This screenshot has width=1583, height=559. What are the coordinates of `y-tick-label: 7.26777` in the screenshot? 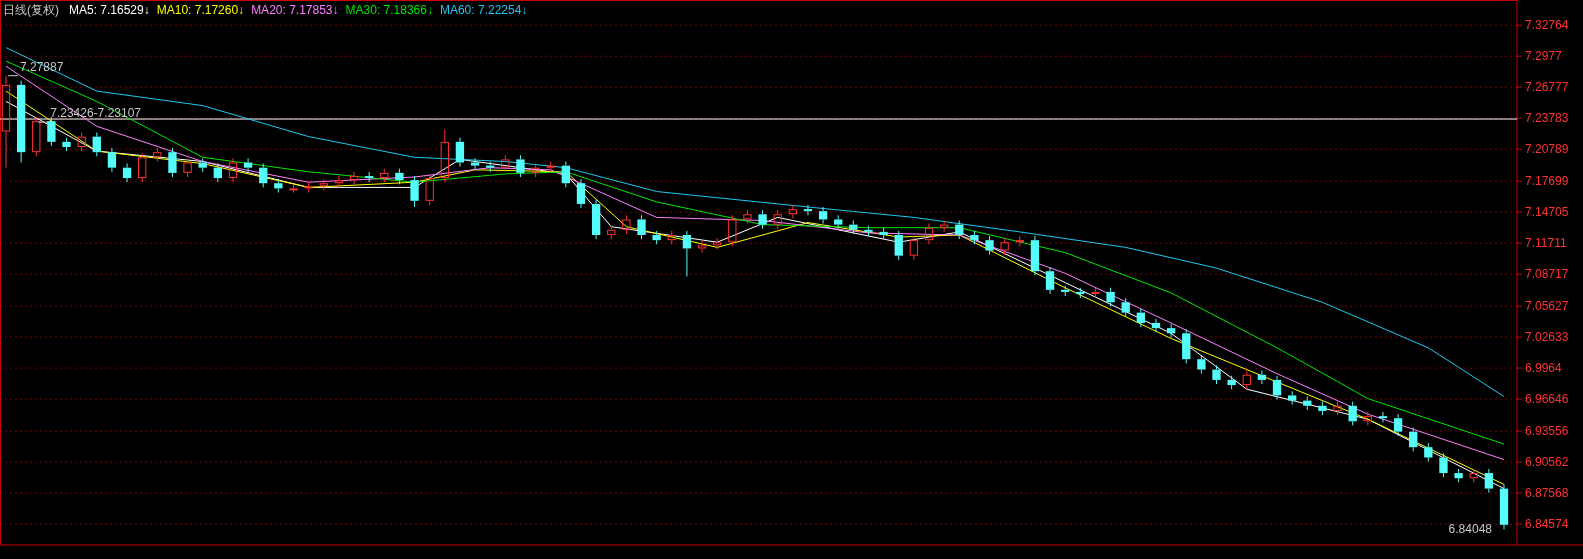 It's located at (1547, 87).